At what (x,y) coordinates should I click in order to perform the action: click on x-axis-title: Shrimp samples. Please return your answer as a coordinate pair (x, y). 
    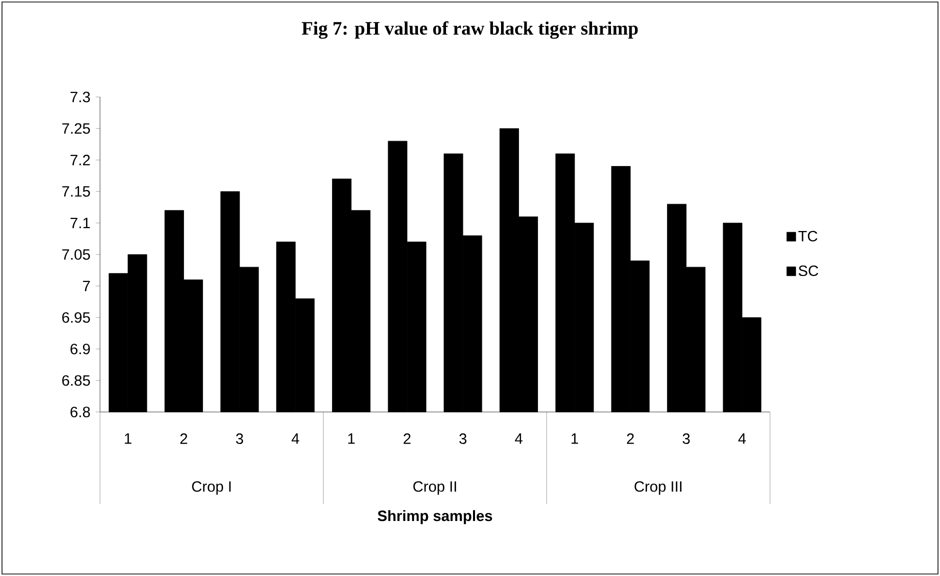
    Looking at the image, I should click on (435, 517).